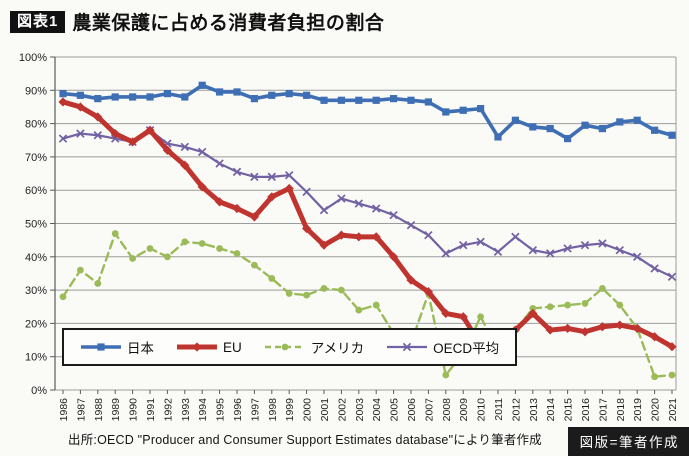 Image resolution: width=689 pixels, height=456 pixels. What do you see at coordinates (656, 410) in the screenshot?
I see `x-axis-label: 2020` at bounding box center [656, 410].